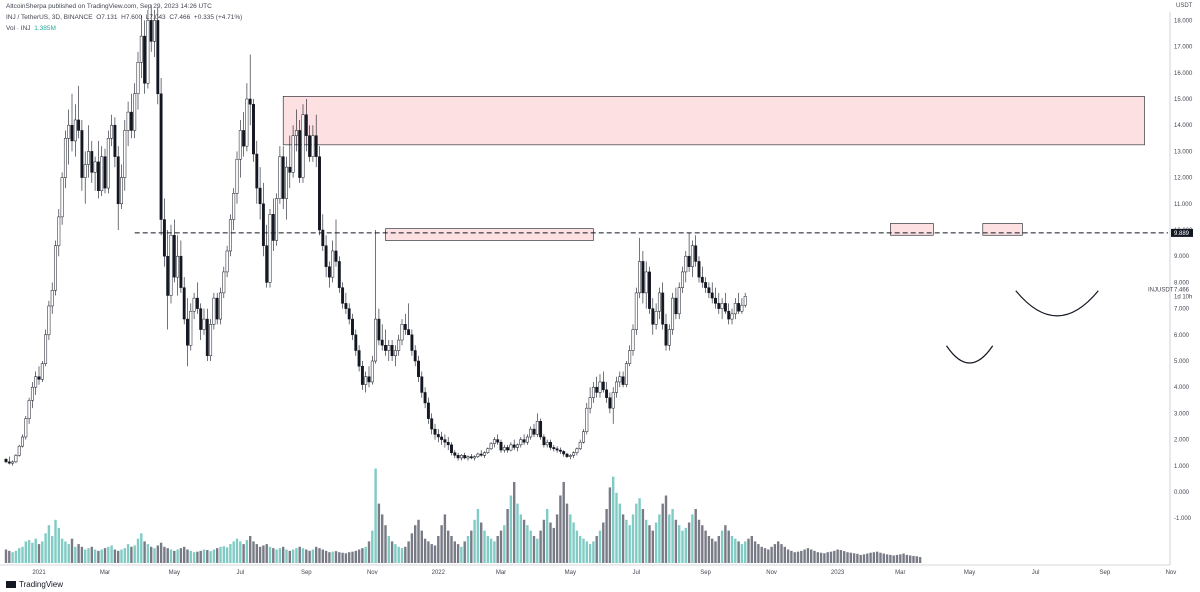 This screenshot has height=592, width=1200. Describe the element at coordinates (18, 28) in the screenshot. I see `volume-label: Vol · INJ` at that location.